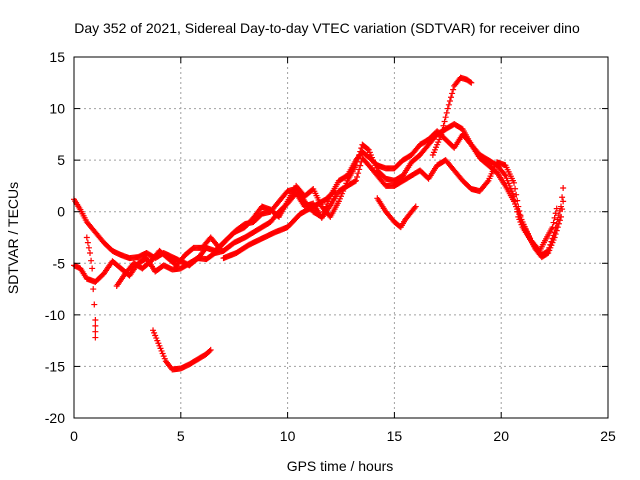 The image size is (640, 480). What do you see at coordinates (501, 436) in the screenshot?
I see `x-tick-label: 20` at bounding box center [501, 436].